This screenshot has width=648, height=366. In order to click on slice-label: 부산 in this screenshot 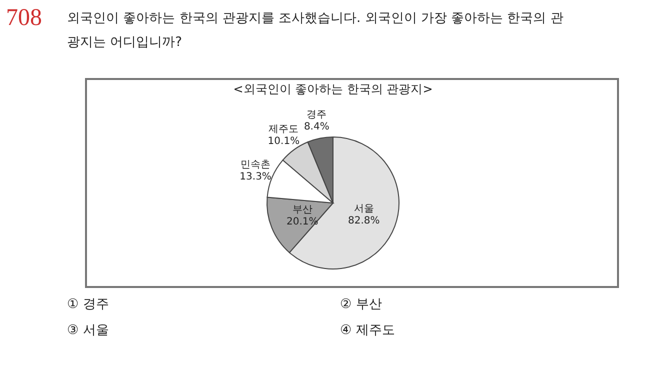, I will do `click(302, 210)`.